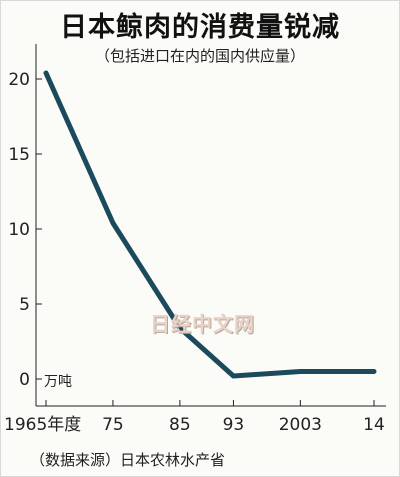 The width and height of the screenshot is (400, 477). I want to click on y-tick-label: 20, so click(19, 80).